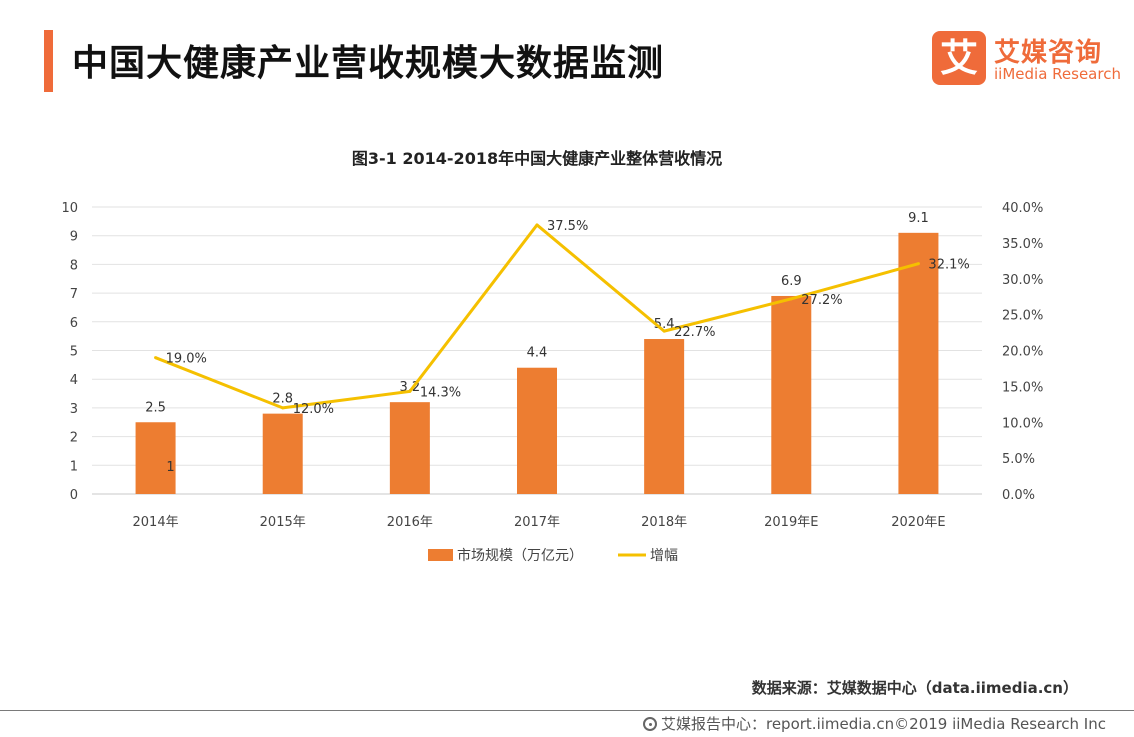 Image resolution: width=1134 pixels, height=737 pixels. Describe the element at coordinates (1022, 352) in the screenshot. I see `right-axis-tick-label: 20.0%` at that location.